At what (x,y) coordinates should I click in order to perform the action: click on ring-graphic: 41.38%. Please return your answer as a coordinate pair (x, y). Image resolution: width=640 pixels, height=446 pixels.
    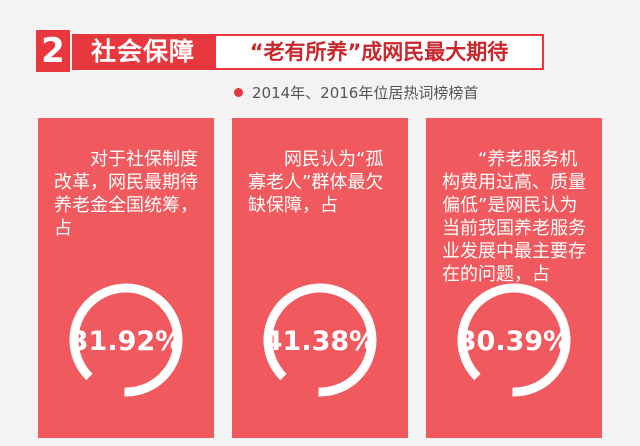
    Looking at the image, I should click on (320, 340).